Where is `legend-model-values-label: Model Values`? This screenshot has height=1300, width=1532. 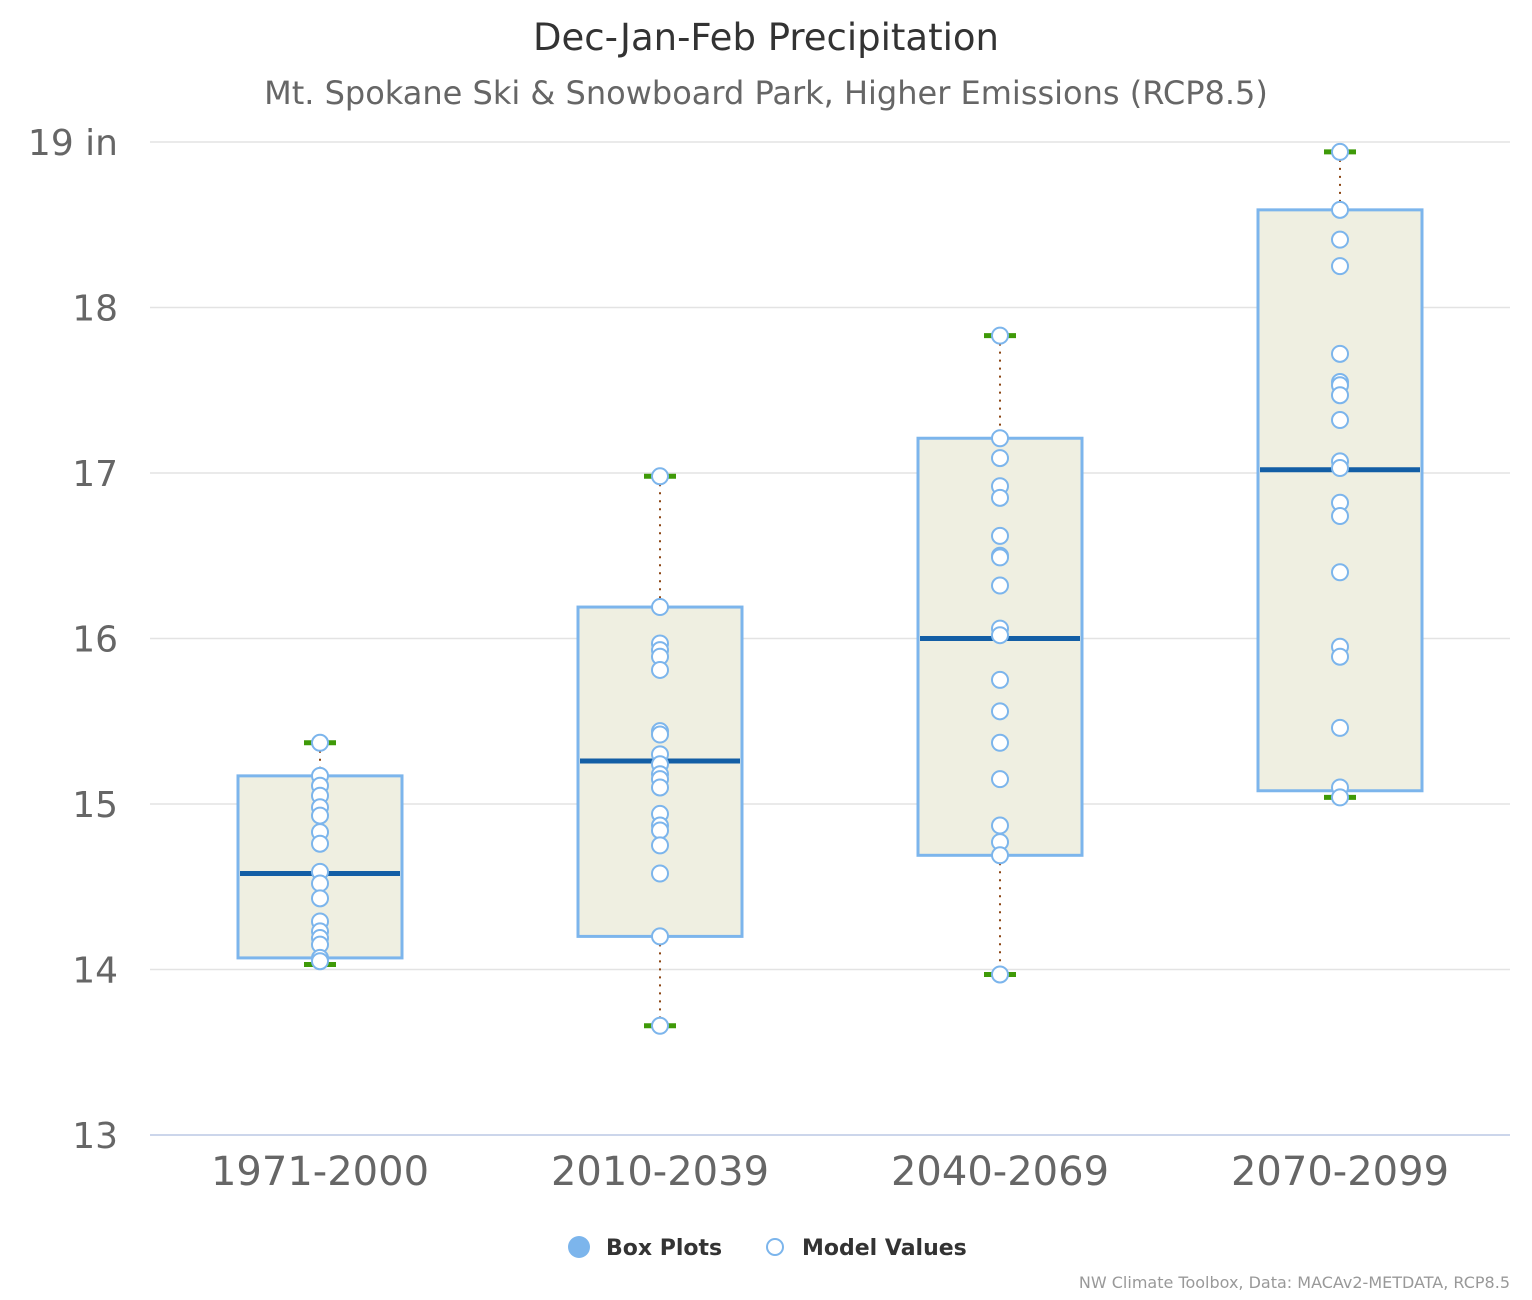
legend-model-values-label: Model Values is located at coordinates (884, 1248).